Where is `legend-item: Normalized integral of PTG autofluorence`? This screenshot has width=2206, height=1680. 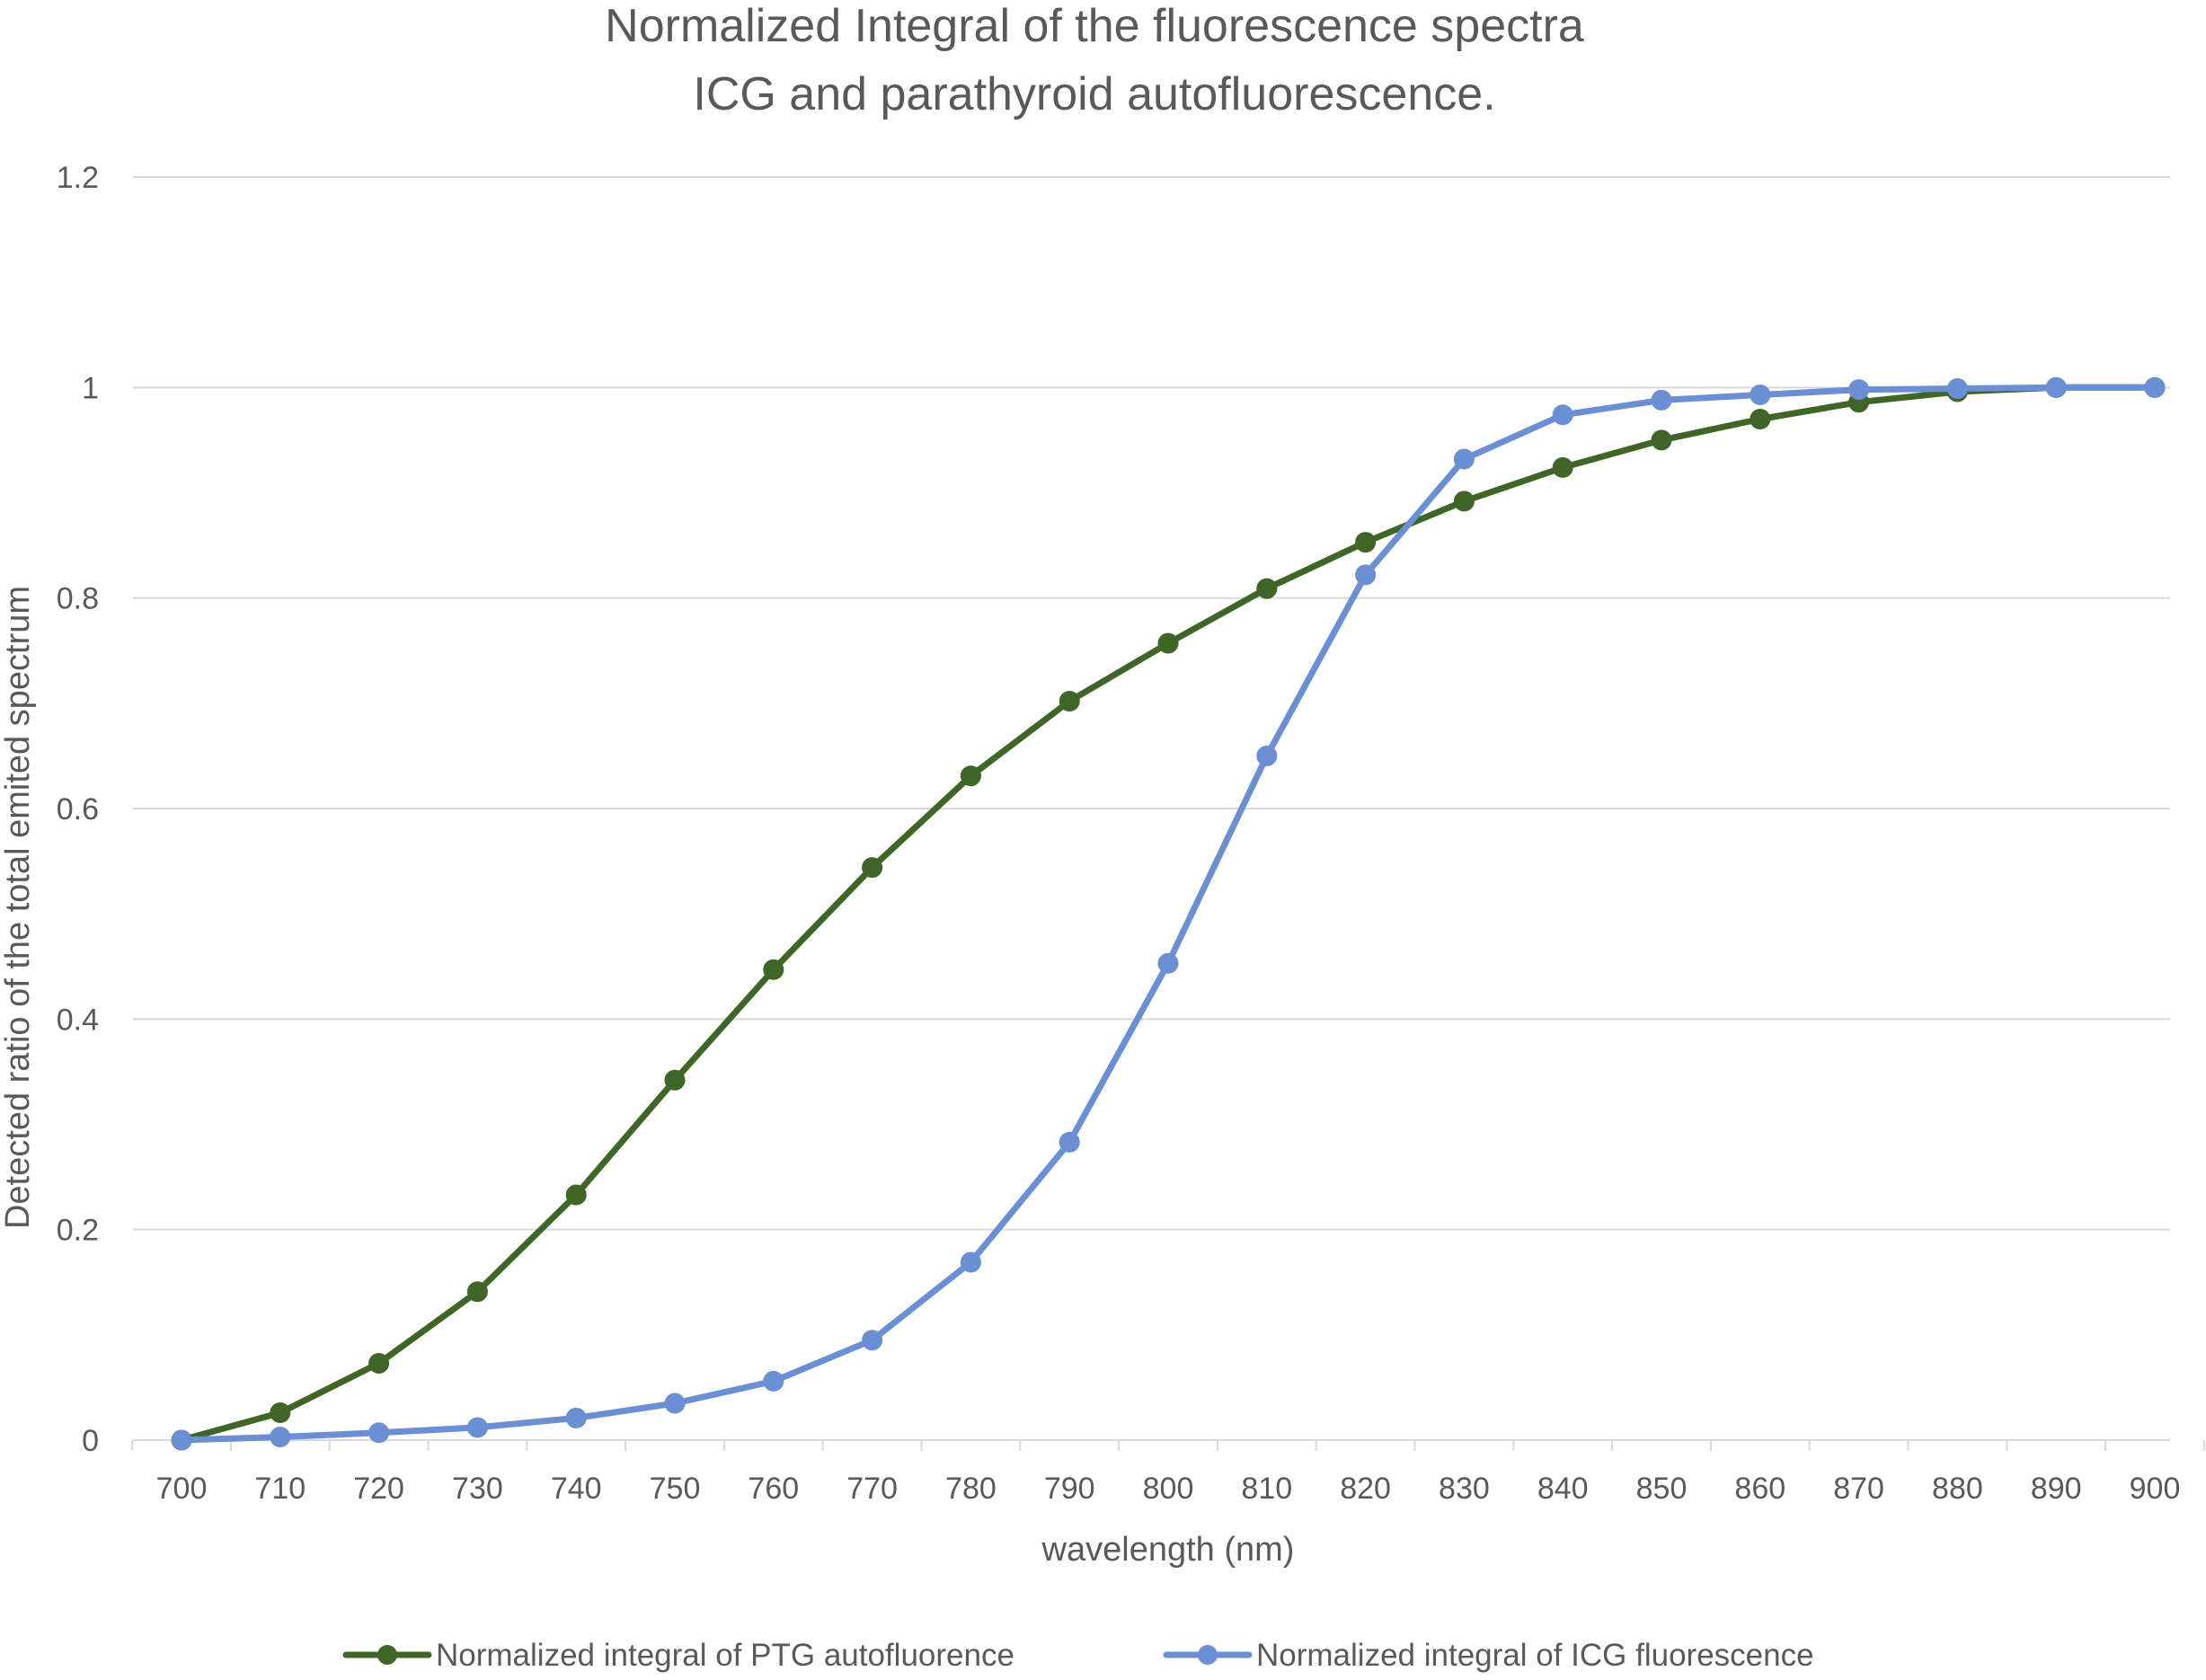 legend-item: Normalized integral of PTG autofluorence is located at coordinates (678, 1656).